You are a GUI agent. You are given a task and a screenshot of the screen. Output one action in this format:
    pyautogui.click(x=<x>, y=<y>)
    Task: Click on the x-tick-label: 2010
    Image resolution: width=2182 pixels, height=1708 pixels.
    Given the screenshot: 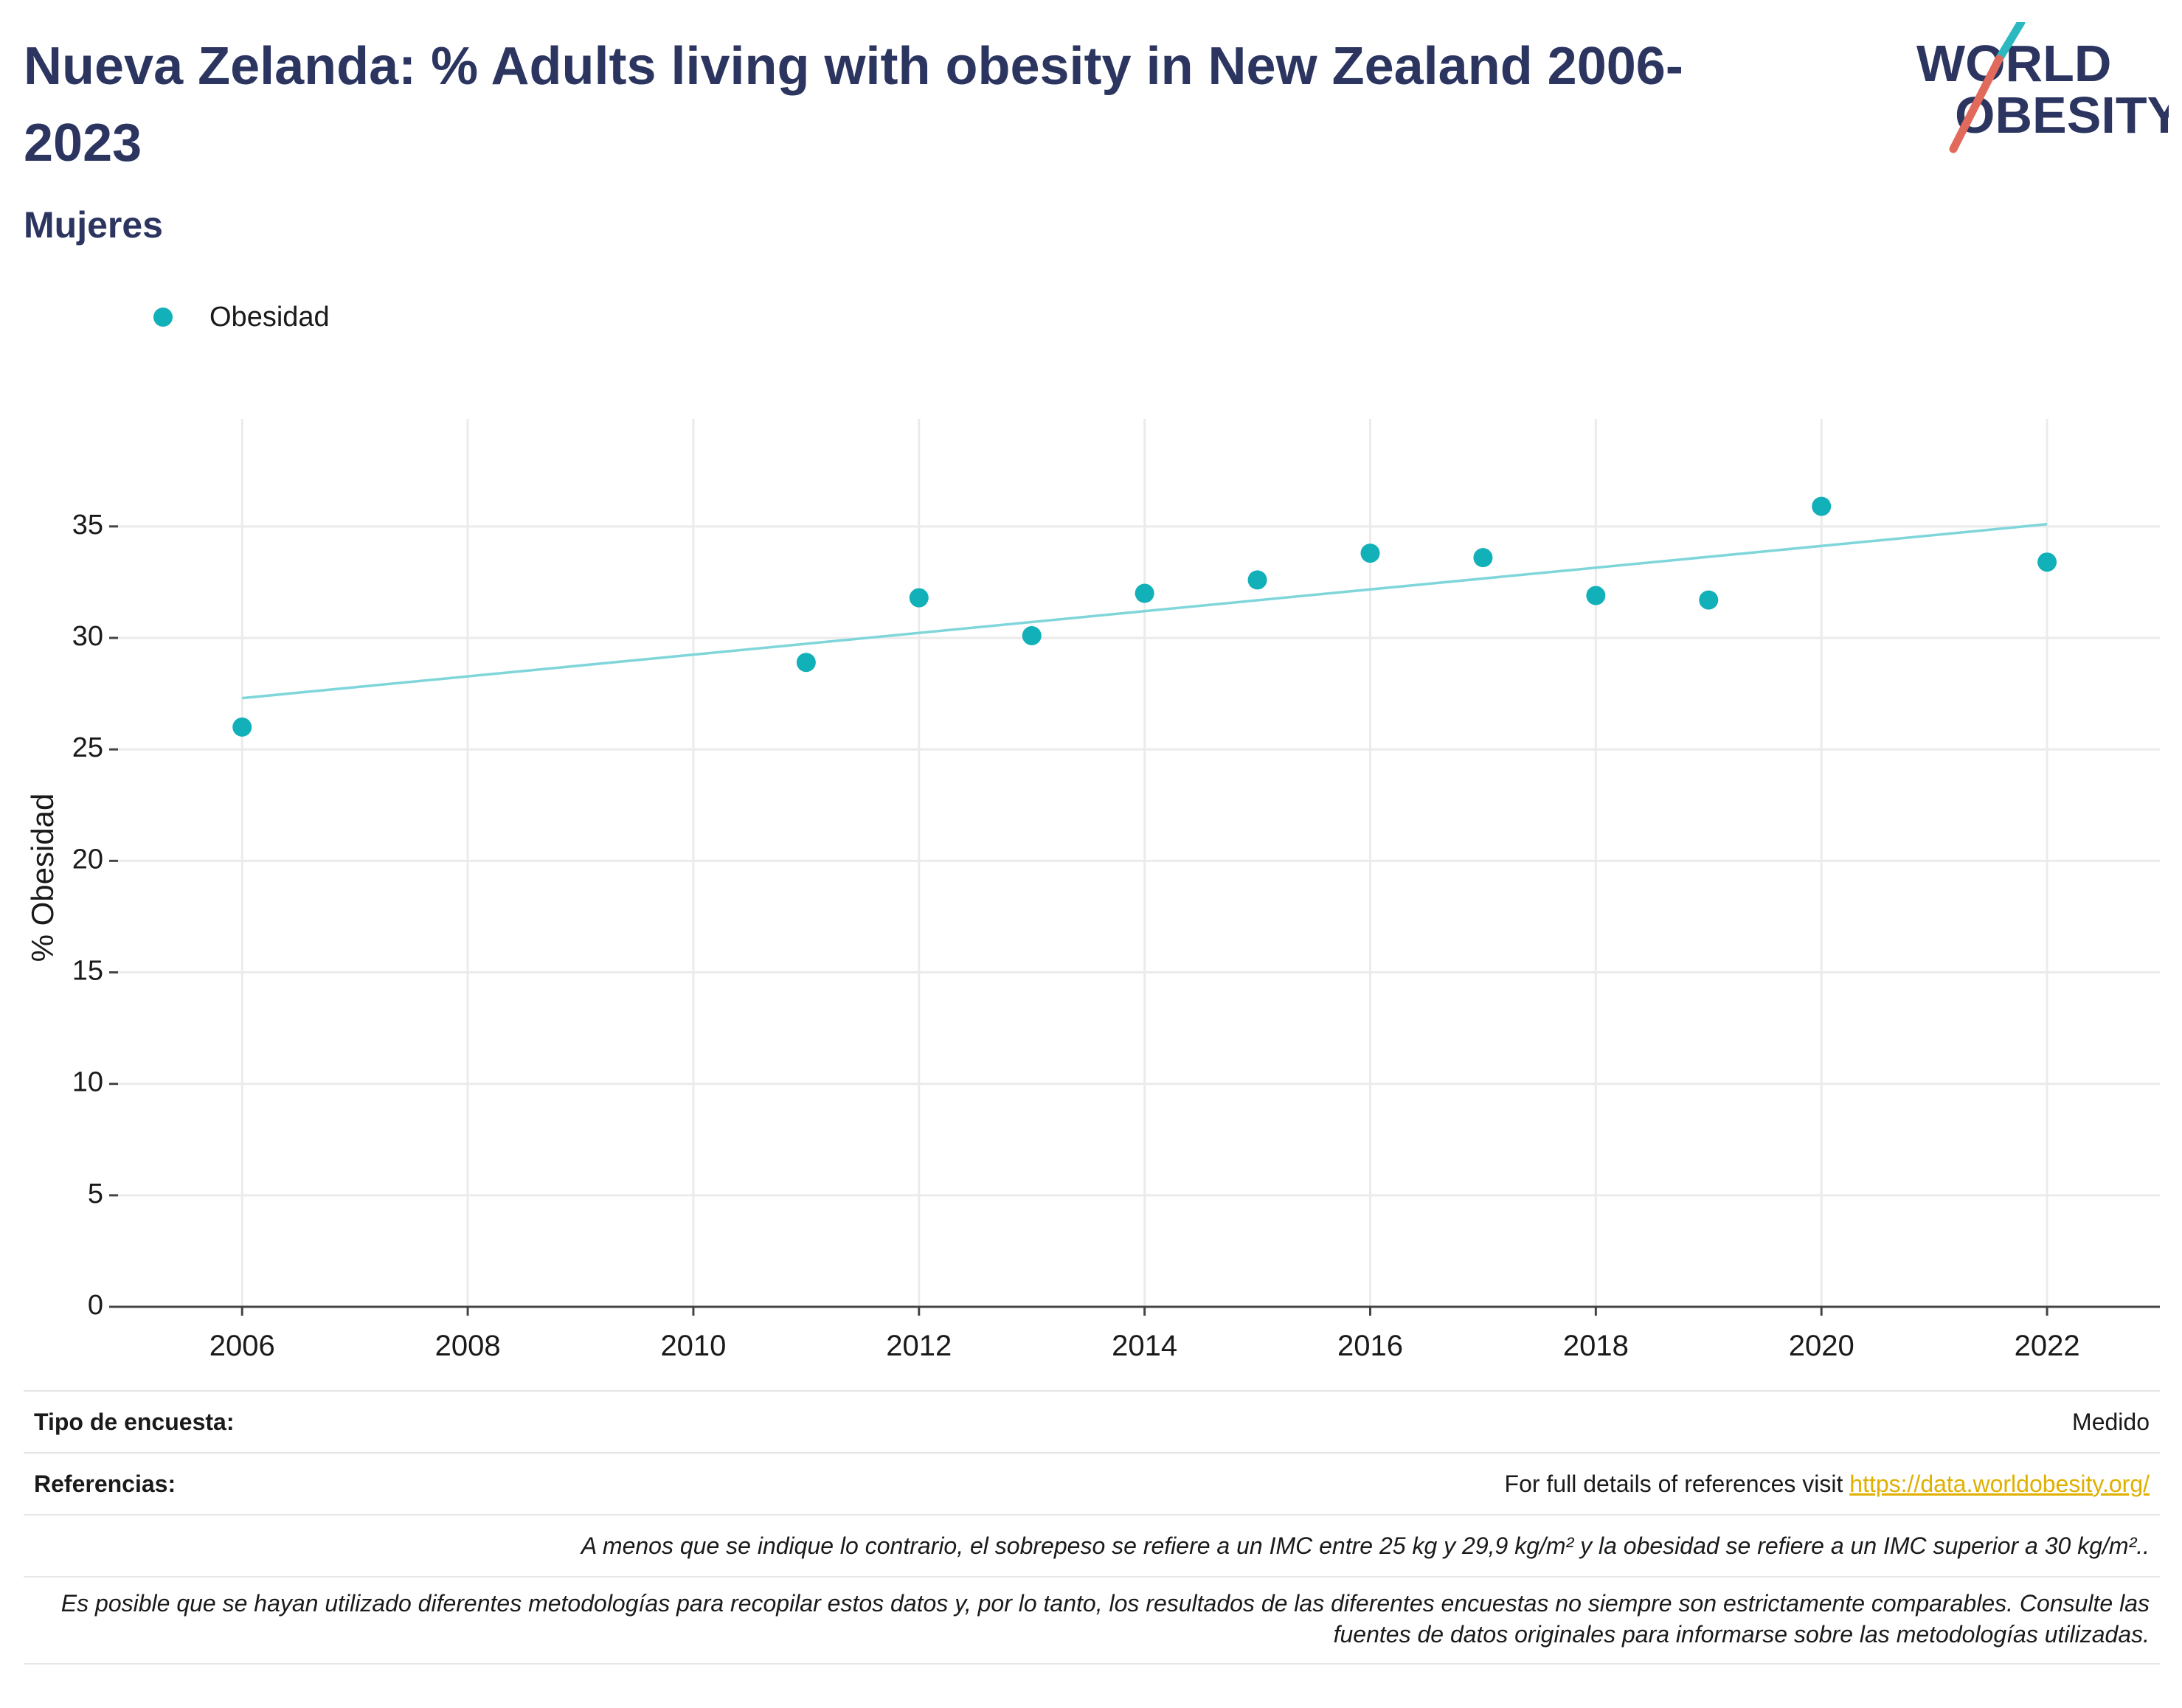 What is the action you would take?
    pyautogui.click(x=693, y=1346)
    